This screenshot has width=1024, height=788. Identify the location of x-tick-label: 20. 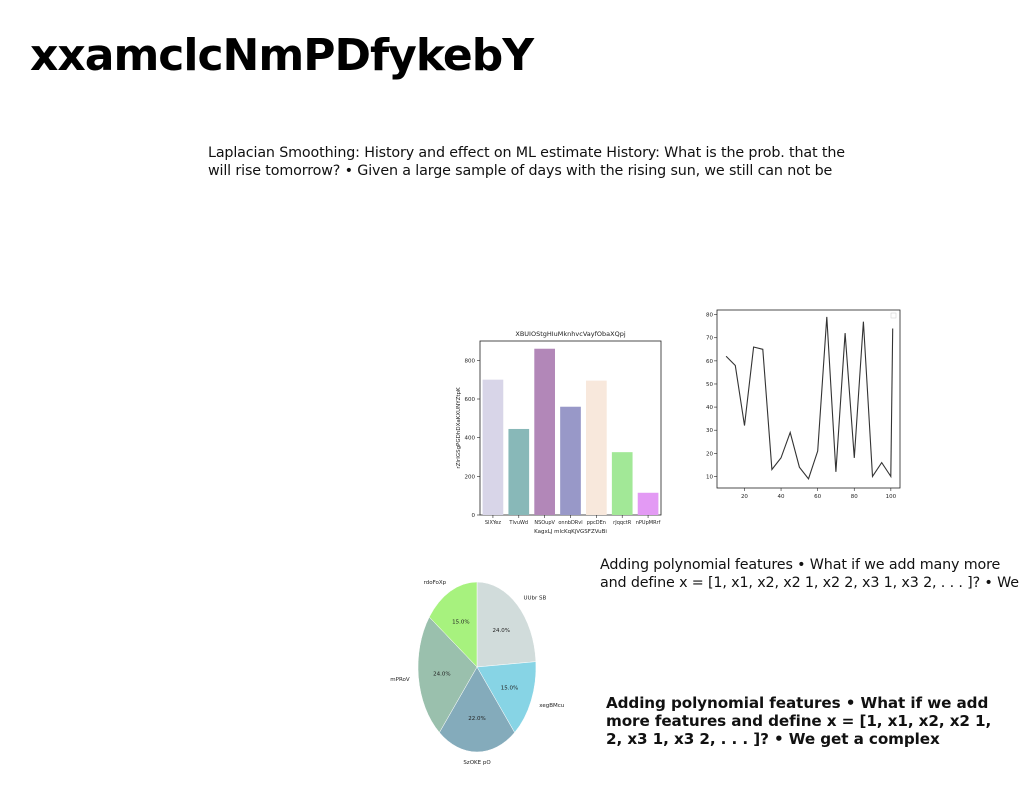
(744, 497).